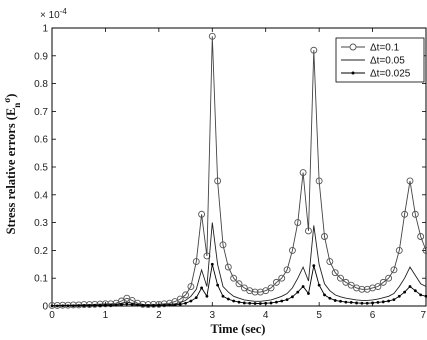 This screenshot has height=340, width=427. What do you see at coordinates (385, 48) in the screenshot?
I see `legend-label: Δt=0.1` at bounding box center [385, 48].